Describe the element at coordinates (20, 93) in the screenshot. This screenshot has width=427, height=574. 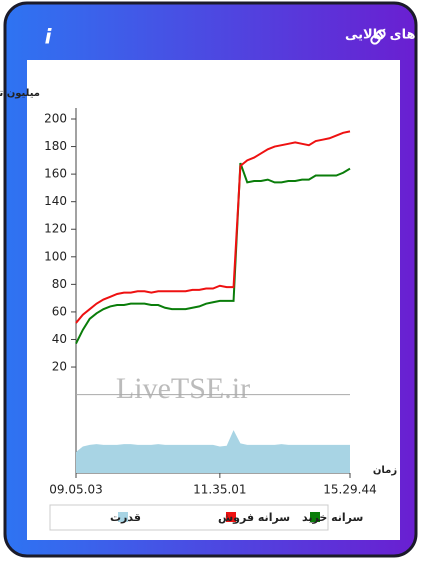
I see `y-axis-label: میلیون تومان` at that location.